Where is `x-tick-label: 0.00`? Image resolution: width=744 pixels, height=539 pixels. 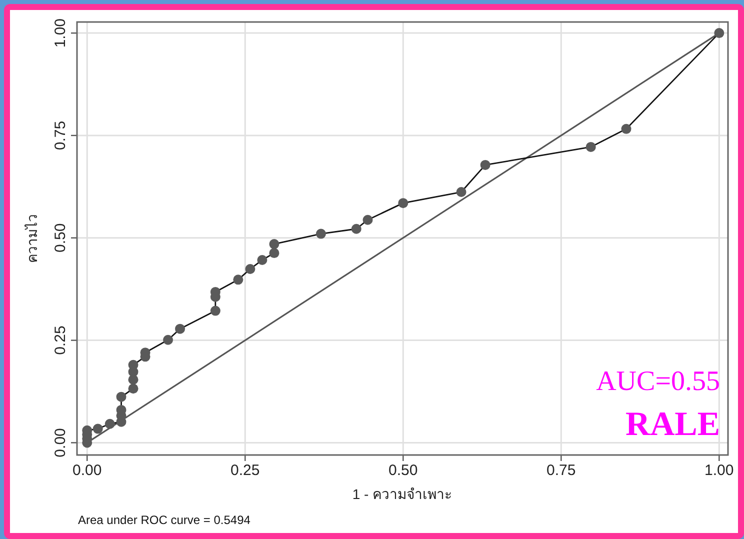 x-tick-label: 0.00 is located at coordinates (87, 470).